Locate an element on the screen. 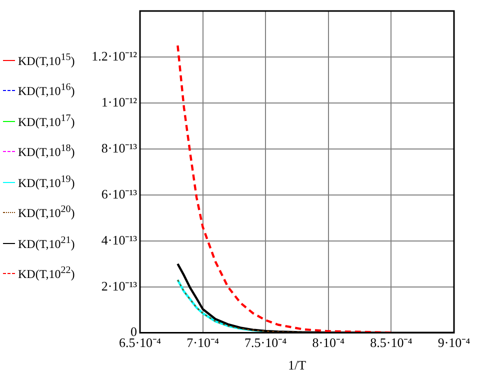 This screenshot has width=490, height=382. y-tick-label: 1.2·10⁻¹² is located at coordinates (115, 56).